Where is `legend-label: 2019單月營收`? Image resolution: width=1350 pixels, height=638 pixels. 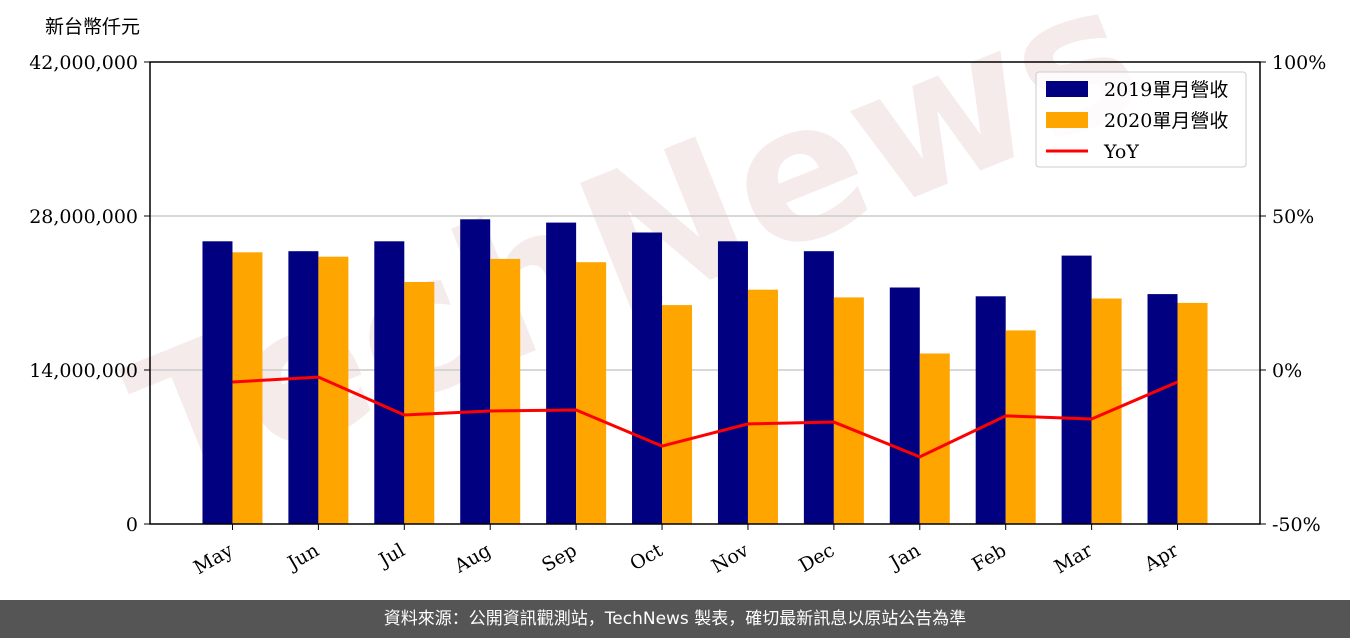
legend-label: 2019單月營收 is located at coordinates (1166, 90).